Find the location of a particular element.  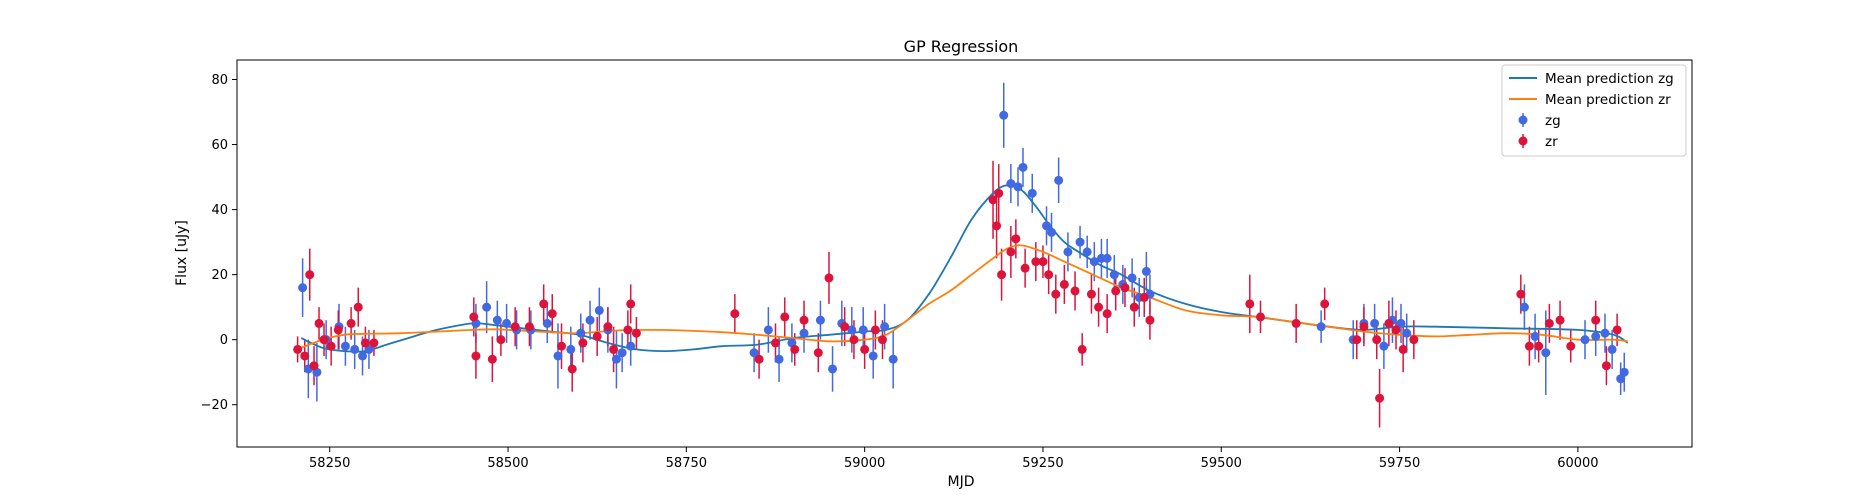

y-axis-label: Flux [uJy] is located at coordinates (182, 253).